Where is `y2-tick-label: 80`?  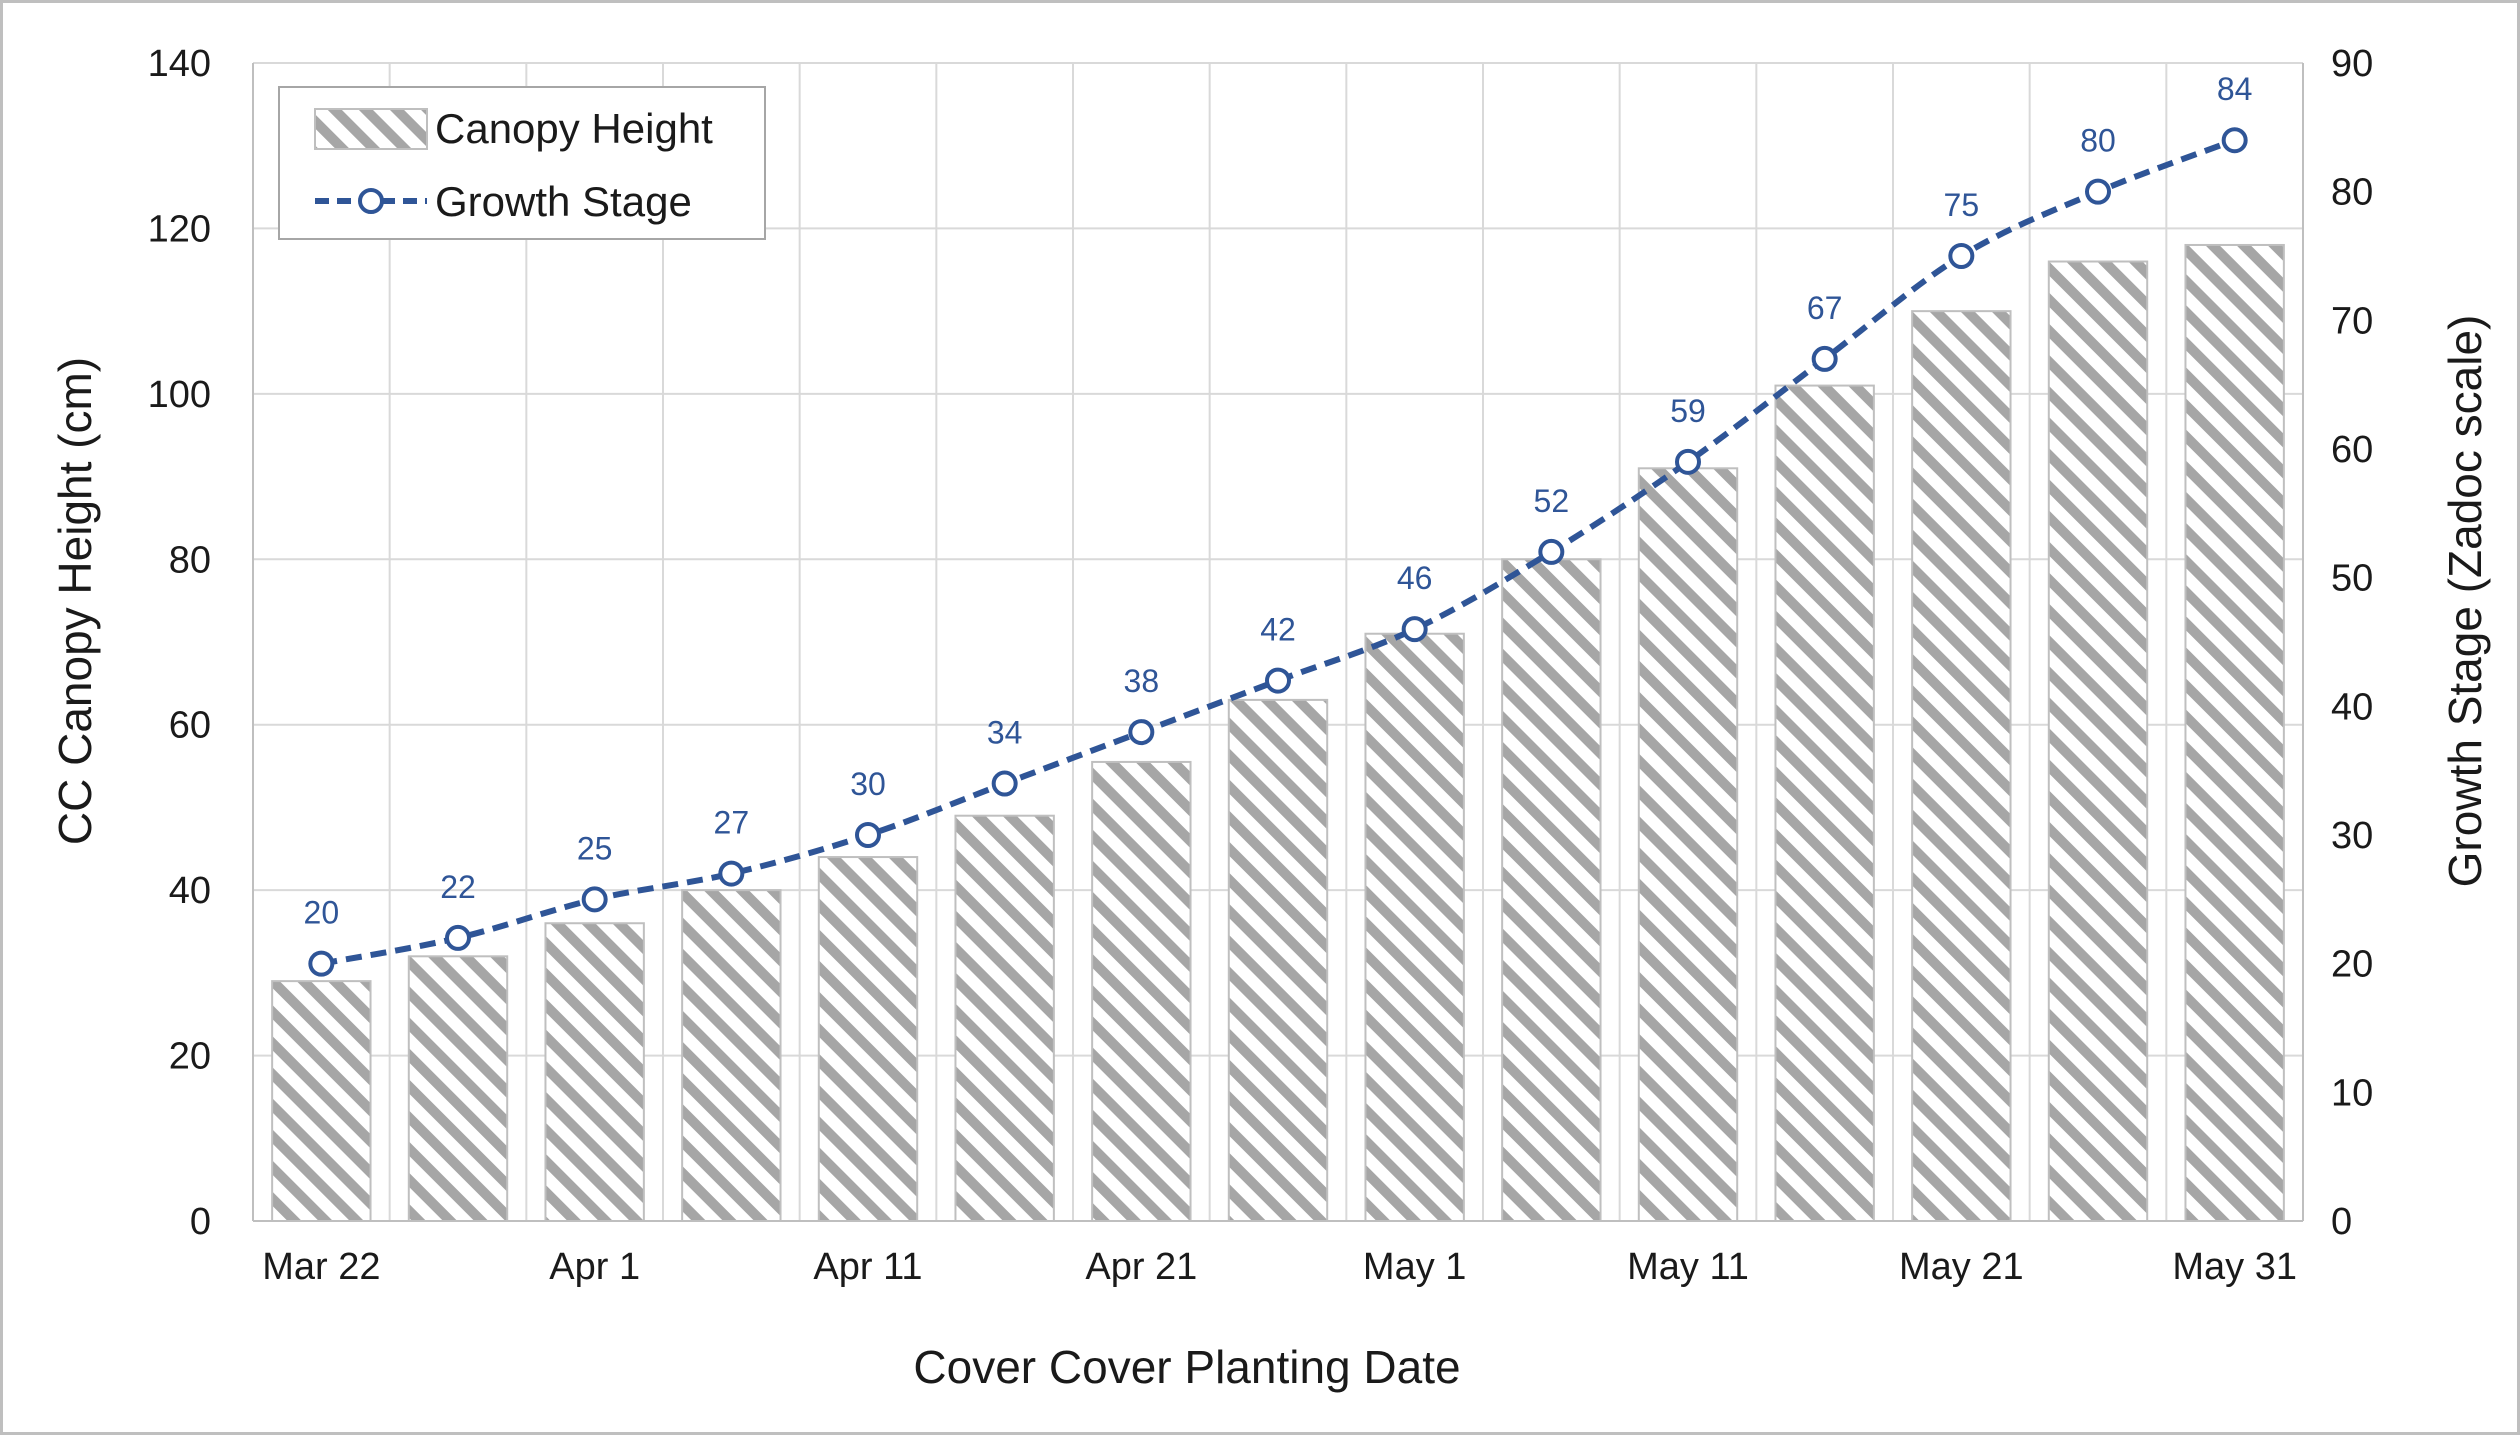 y2-tick-label: 80 is located at coordinates (2352, 193).